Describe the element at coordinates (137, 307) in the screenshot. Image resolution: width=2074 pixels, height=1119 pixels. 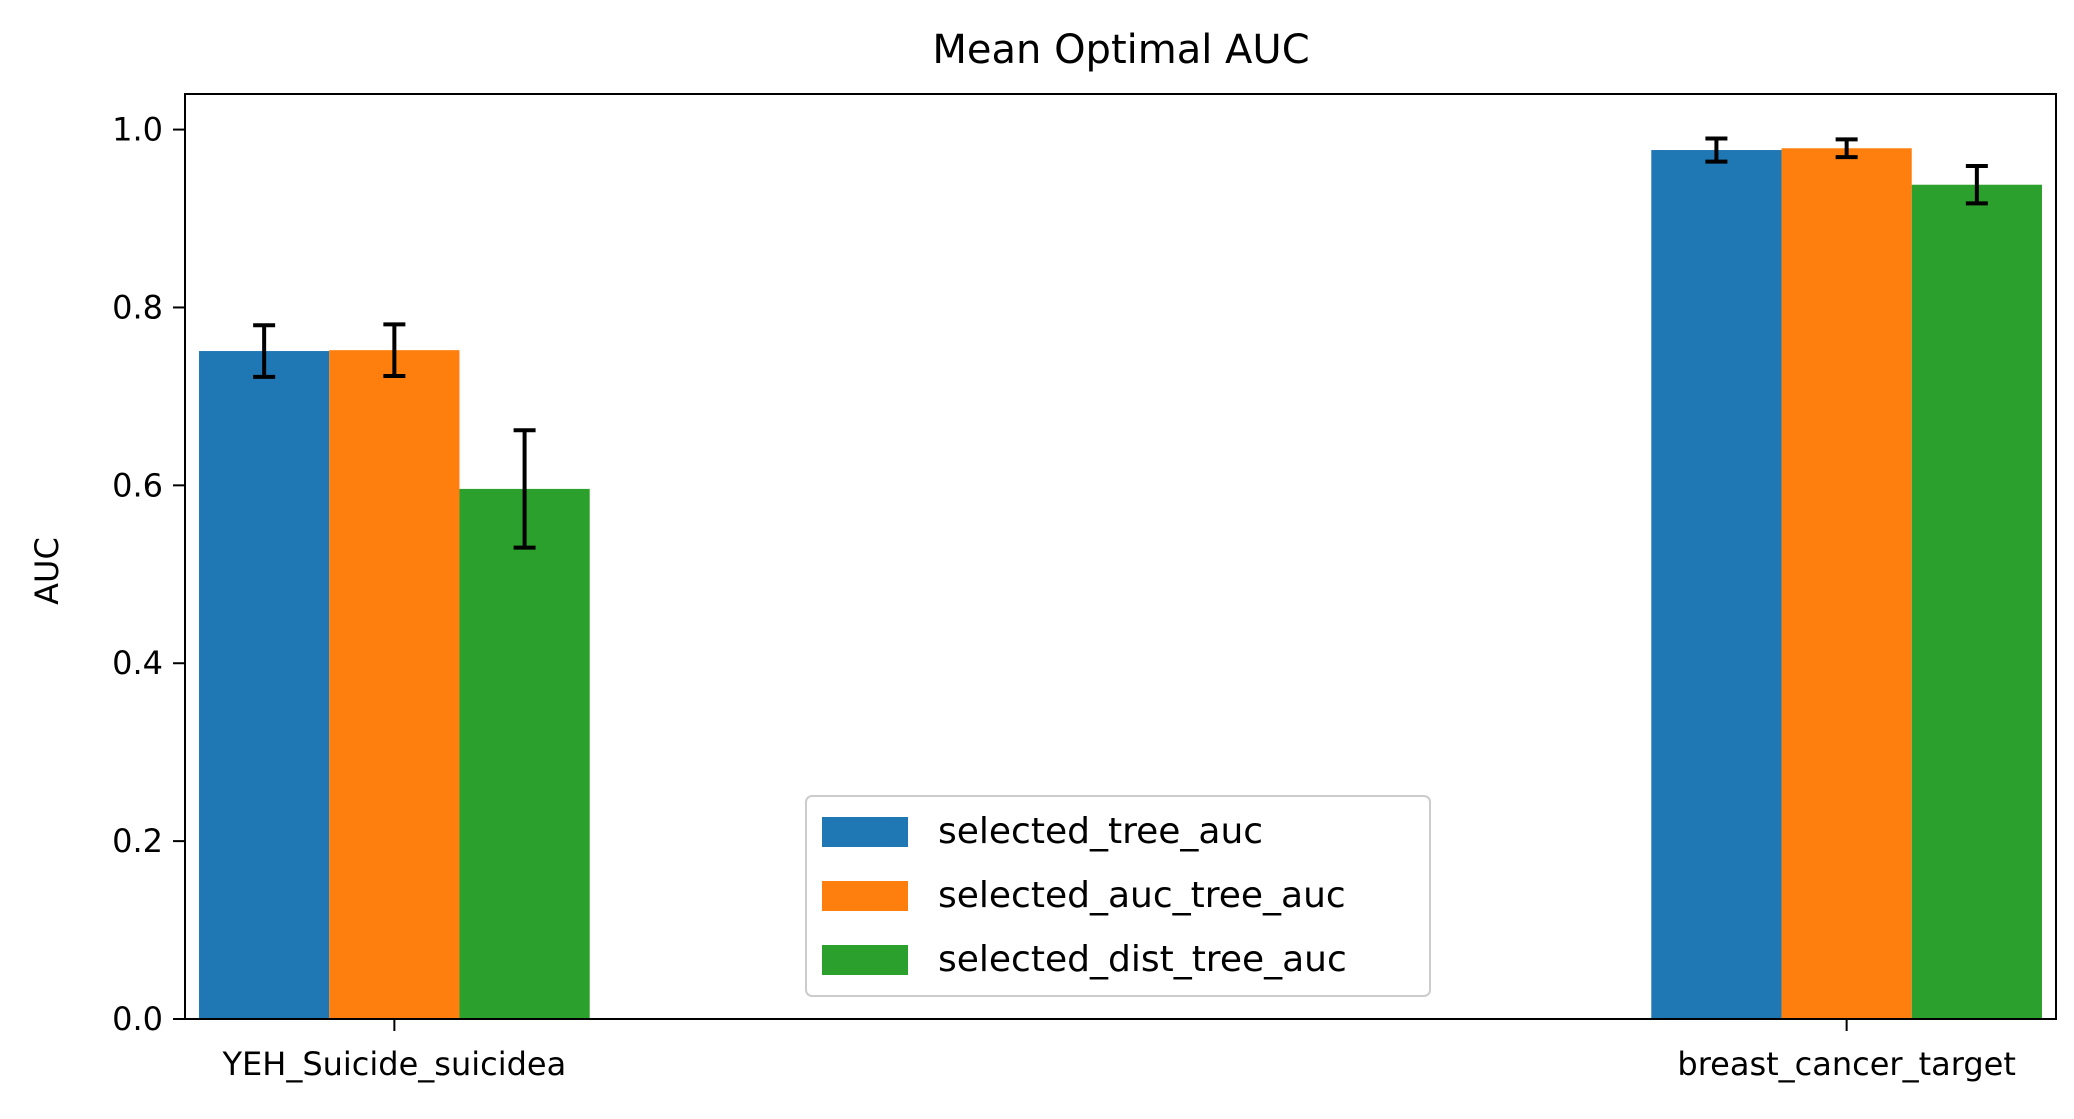
I see `y-tick-label: 0.8` at that location.